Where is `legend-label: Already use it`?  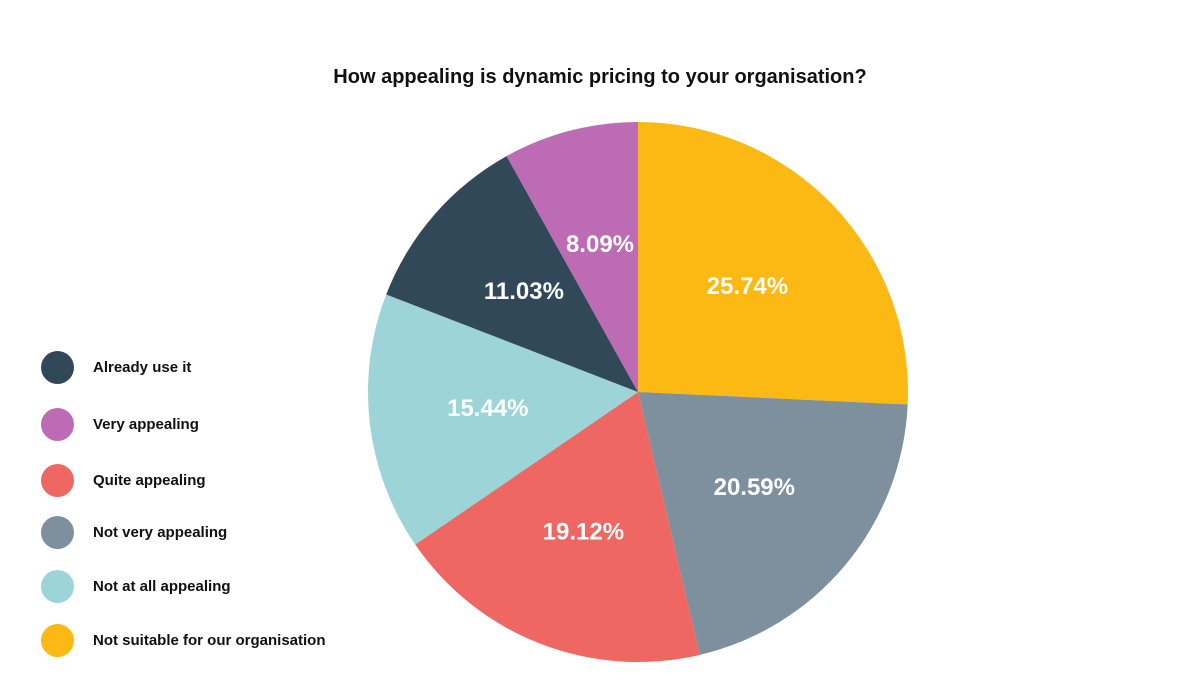
legend-label: Already use it is located at coordinates (142, 367).